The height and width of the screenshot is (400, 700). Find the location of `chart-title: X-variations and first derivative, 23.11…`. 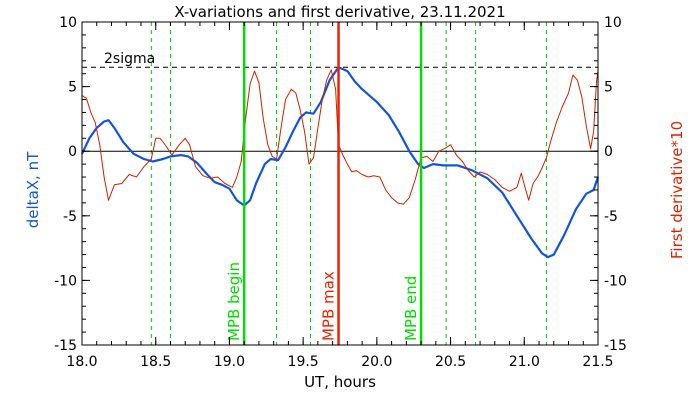

chart-title: X-variations and first derivative, 23.11… is located at coordinates (339, 12).